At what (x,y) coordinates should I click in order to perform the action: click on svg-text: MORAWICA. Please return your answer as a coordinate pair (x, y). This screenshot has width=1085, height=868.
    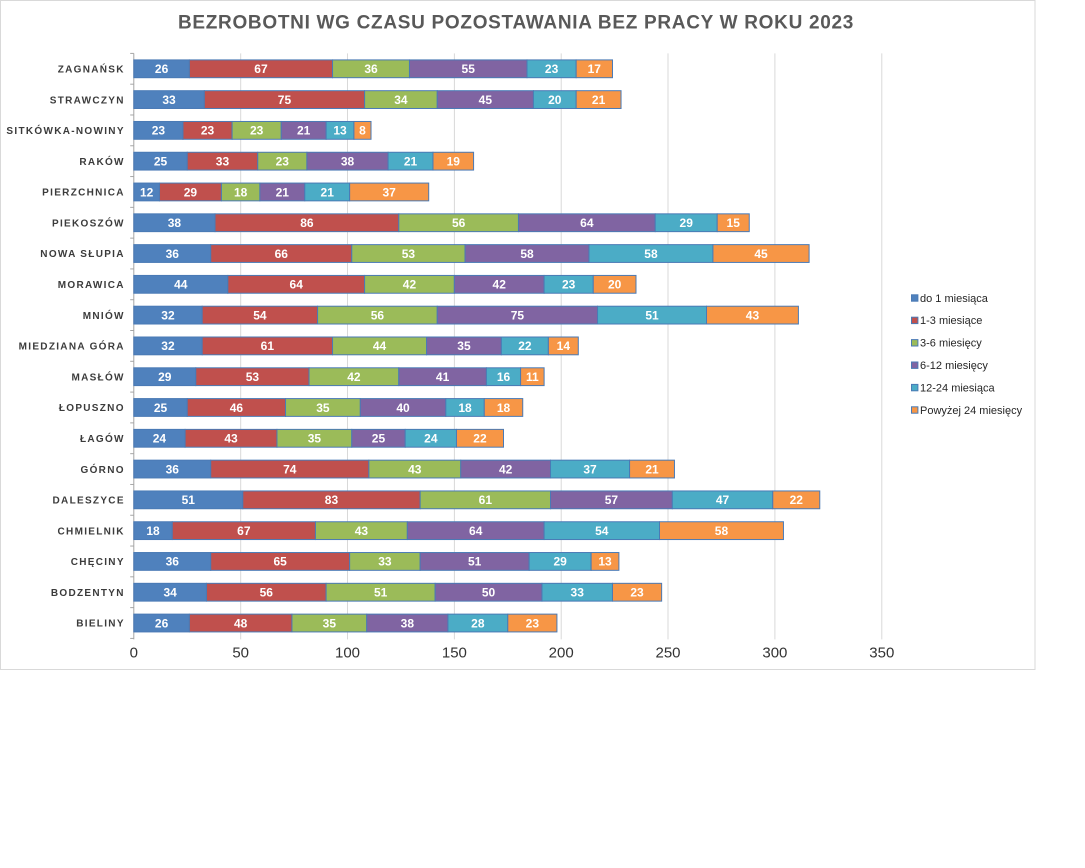
    Looking at the image, I should click on (91, 285).